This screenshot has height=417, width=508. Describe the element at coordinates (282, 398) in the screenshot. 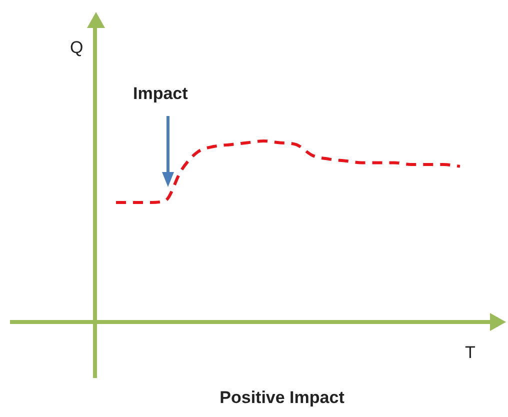

I see `text: Positive Impact` at that location.